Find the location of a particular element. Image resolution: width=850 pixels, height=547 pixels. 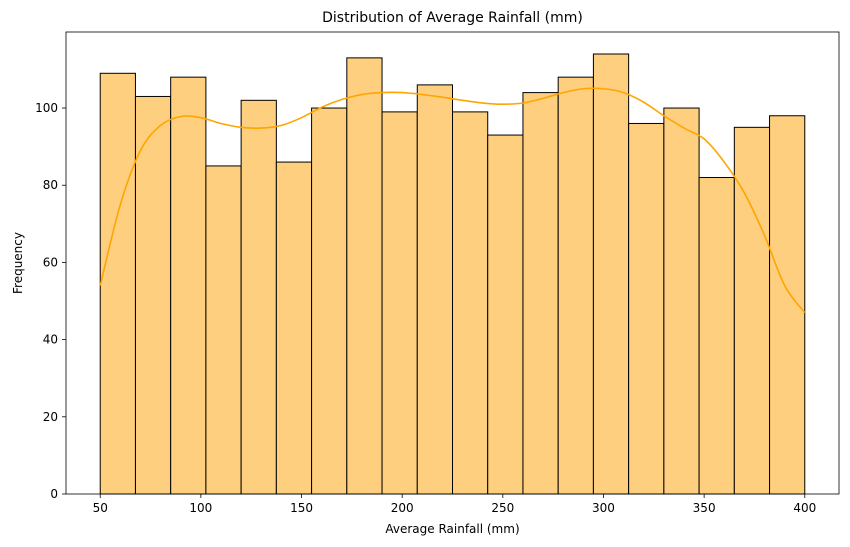

y-tick-label: 80 is located at coordinates (50, 185).